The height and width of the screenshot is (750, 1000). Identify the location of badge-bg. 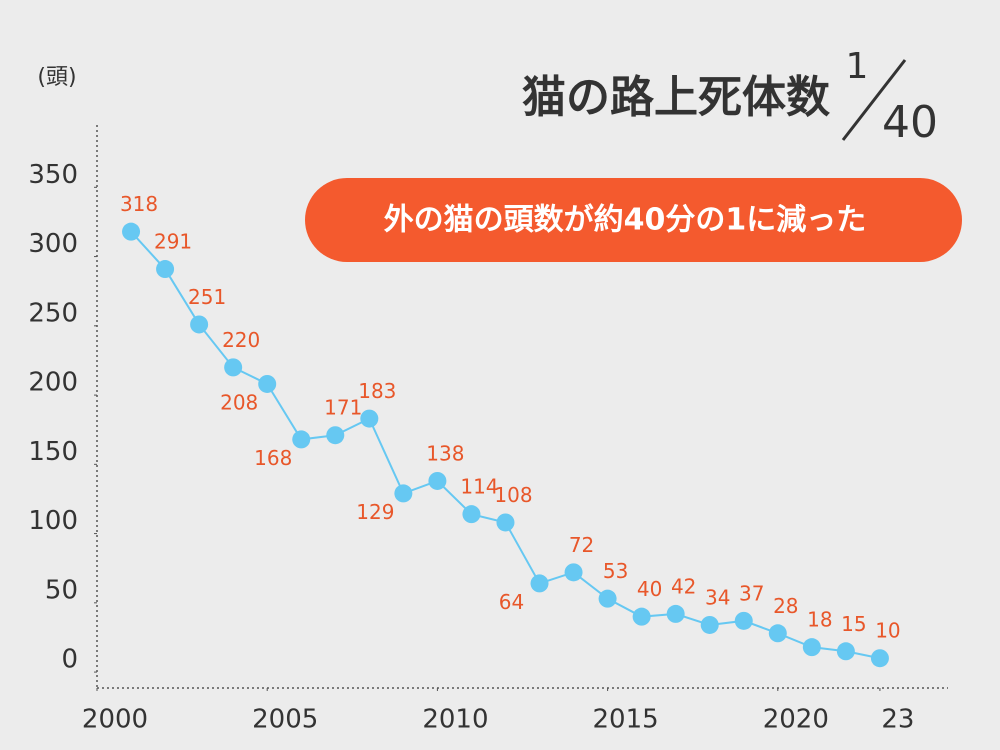
(633, 220).